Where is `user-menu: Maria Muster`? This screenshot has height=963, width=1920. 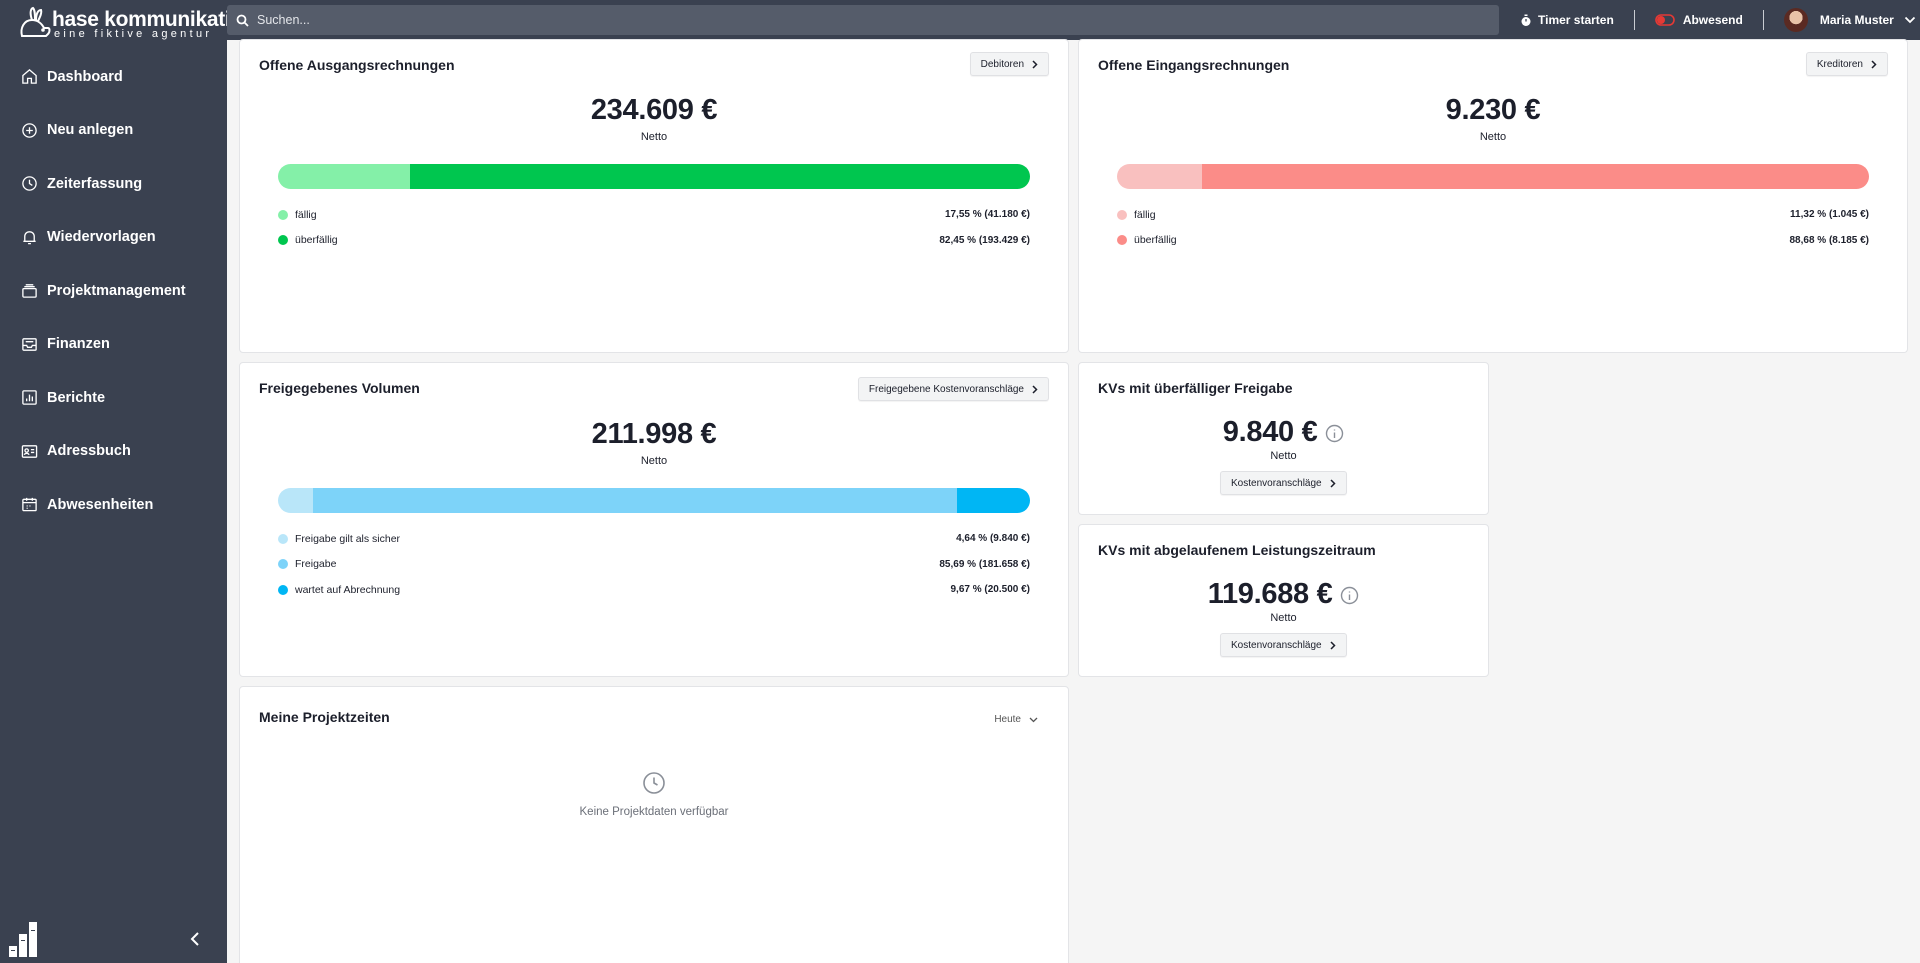 user-menu: Maria Muster is located at coordinates (1849, 20).